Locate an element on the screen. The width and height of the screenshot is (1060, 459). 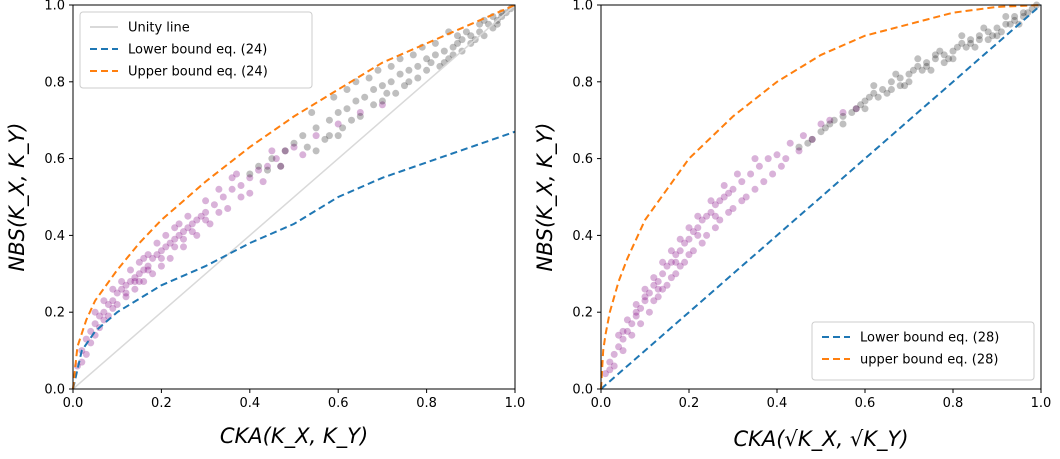
chart-right-legend: Lower bound eq. (28) upper bound eq. (28) is located at coordinates (923, 351).